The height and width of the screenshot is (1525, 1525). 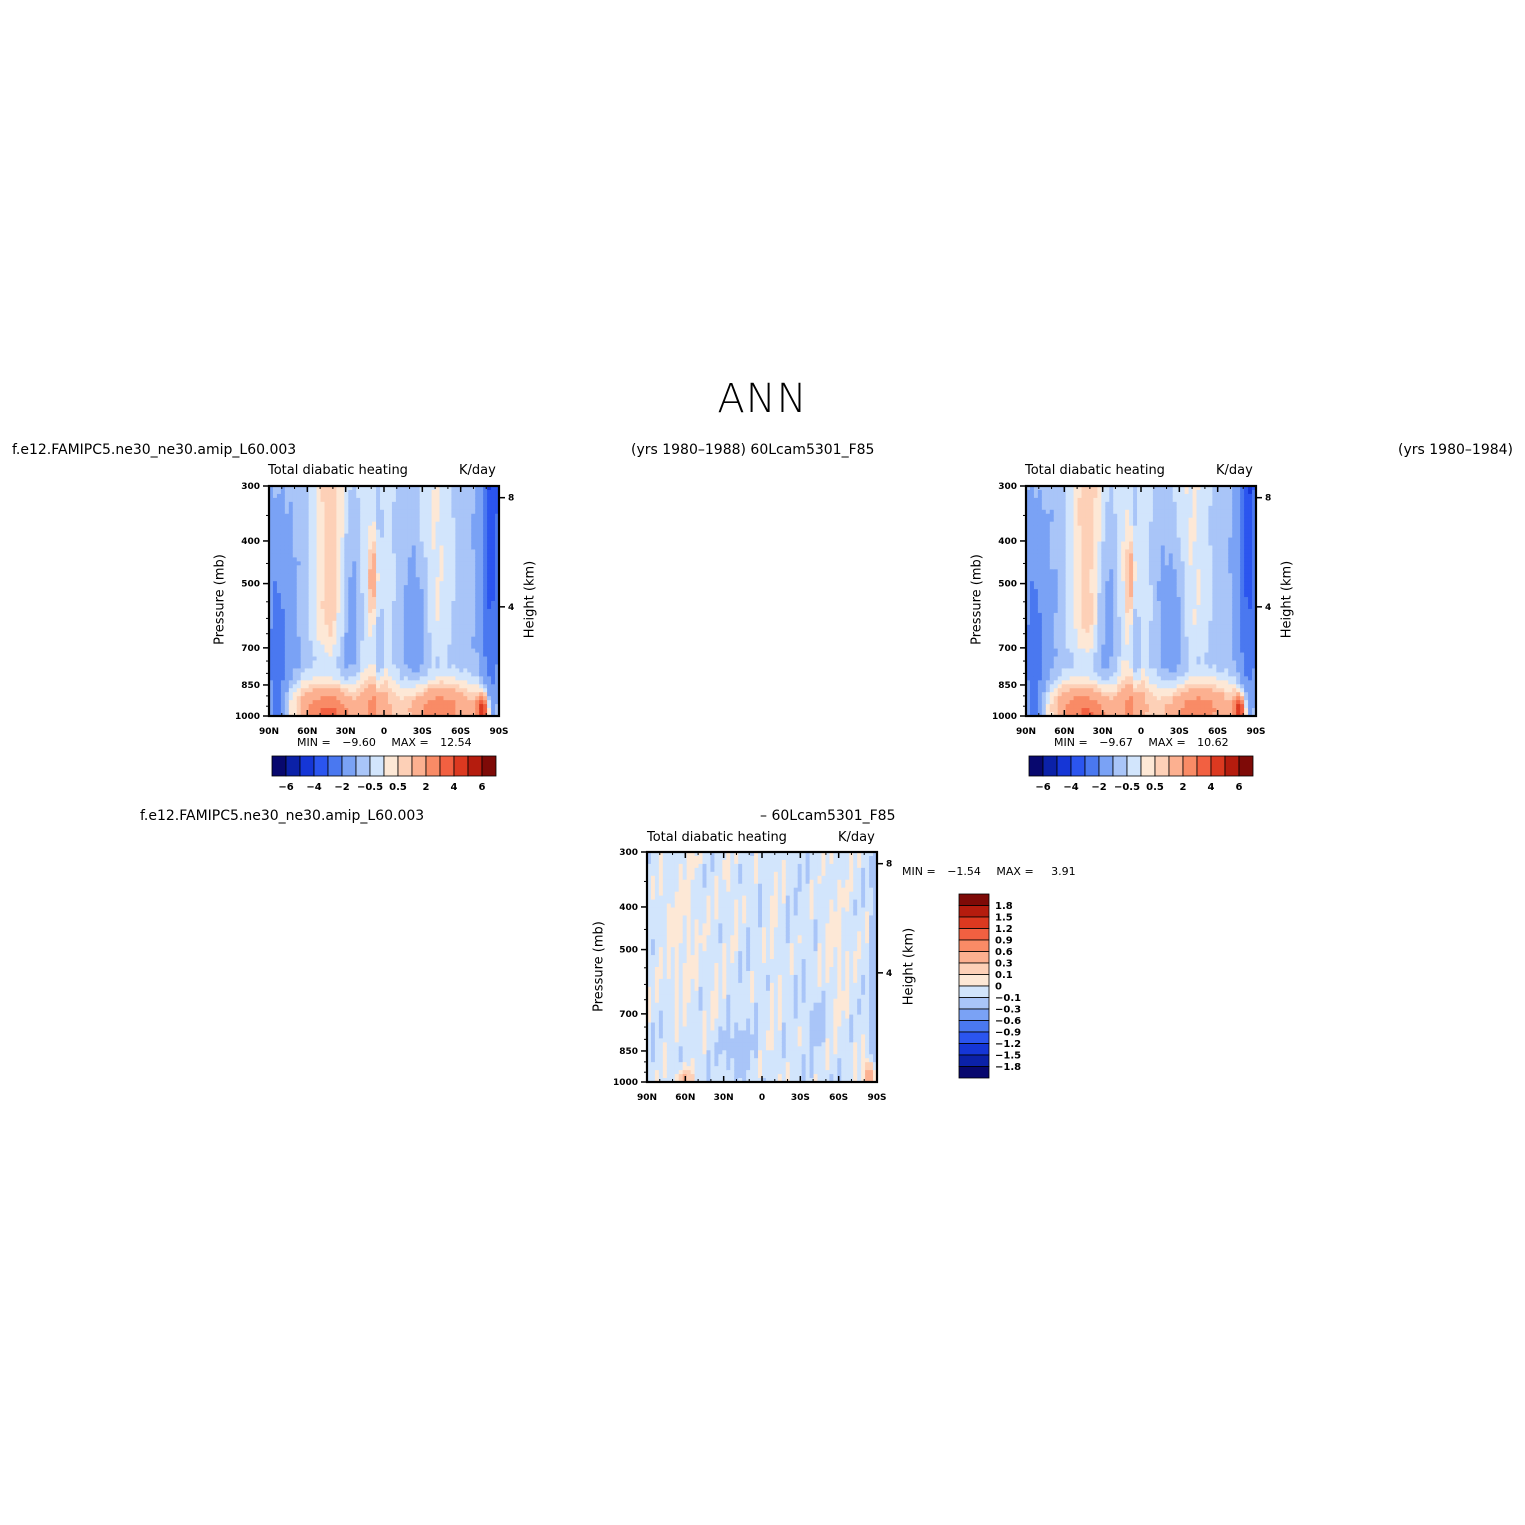 What do you see at coordinates (460, 732) in the screenshot?
I see `x-tick-label: 60S` at bounding box center [460, 732].